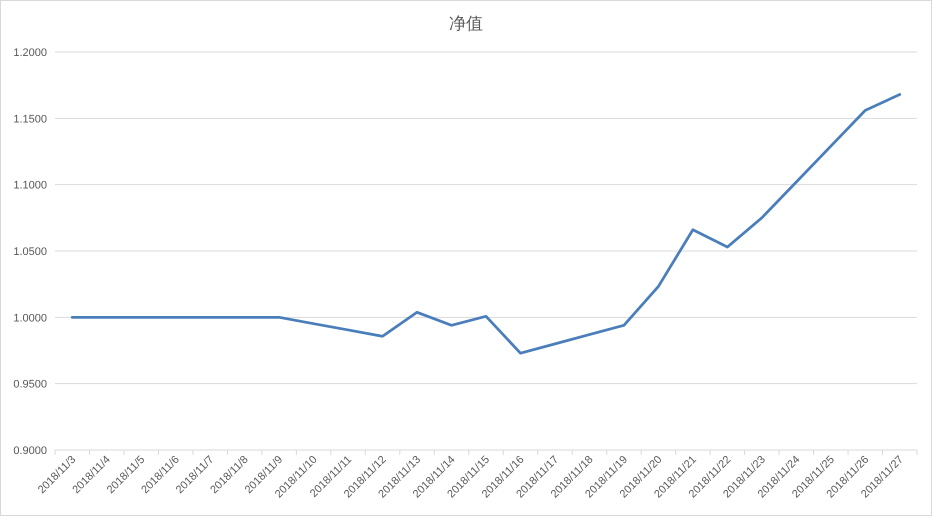 The image size is (932, 516). What do you see at coordinates (30, 318) in the screenshot?
I see `y-tick-label: 1.0000` at bounding box center [30, 318].